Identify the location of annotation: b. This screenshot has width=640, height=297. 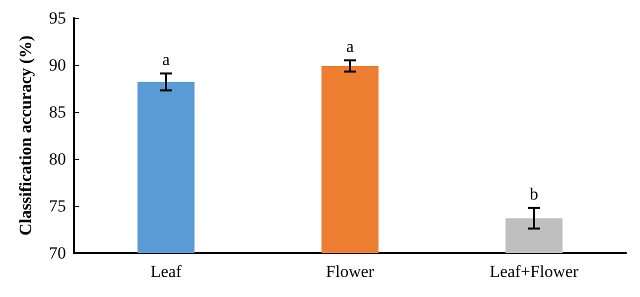
(534, 194).